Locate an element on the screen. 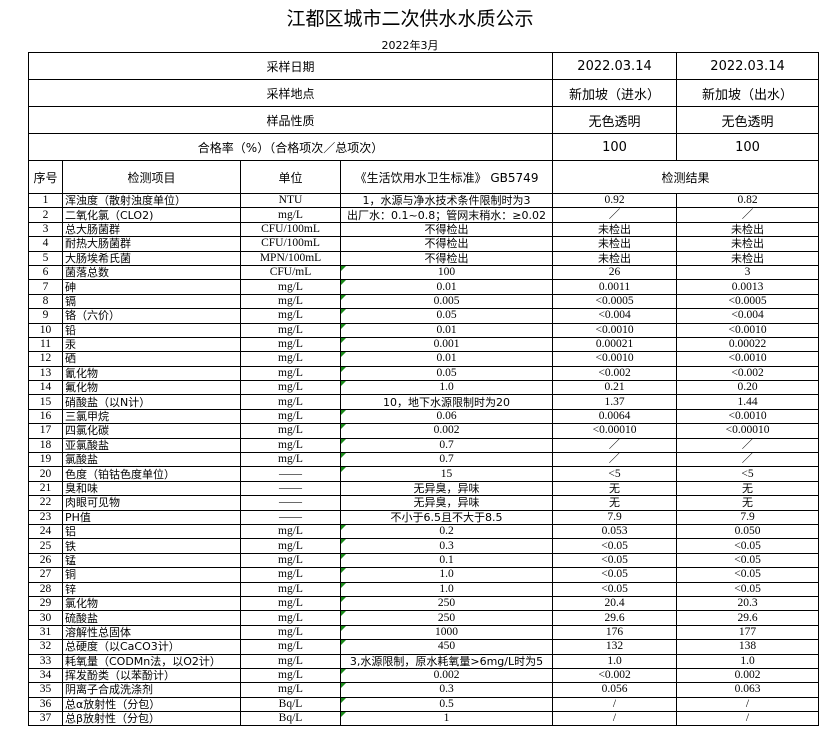 The height and width of the screenshot is (750, 820). result-inlet: <5 is located at coordinates (615, 474).